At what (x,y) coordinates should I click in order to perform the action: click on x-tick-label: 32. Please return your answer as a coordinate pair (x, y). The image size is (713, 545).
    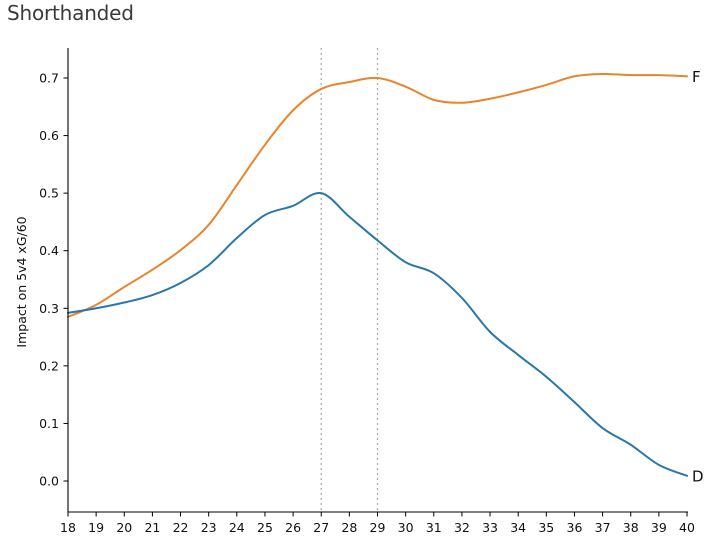
    Looking at the image, I should click on (462, 527).